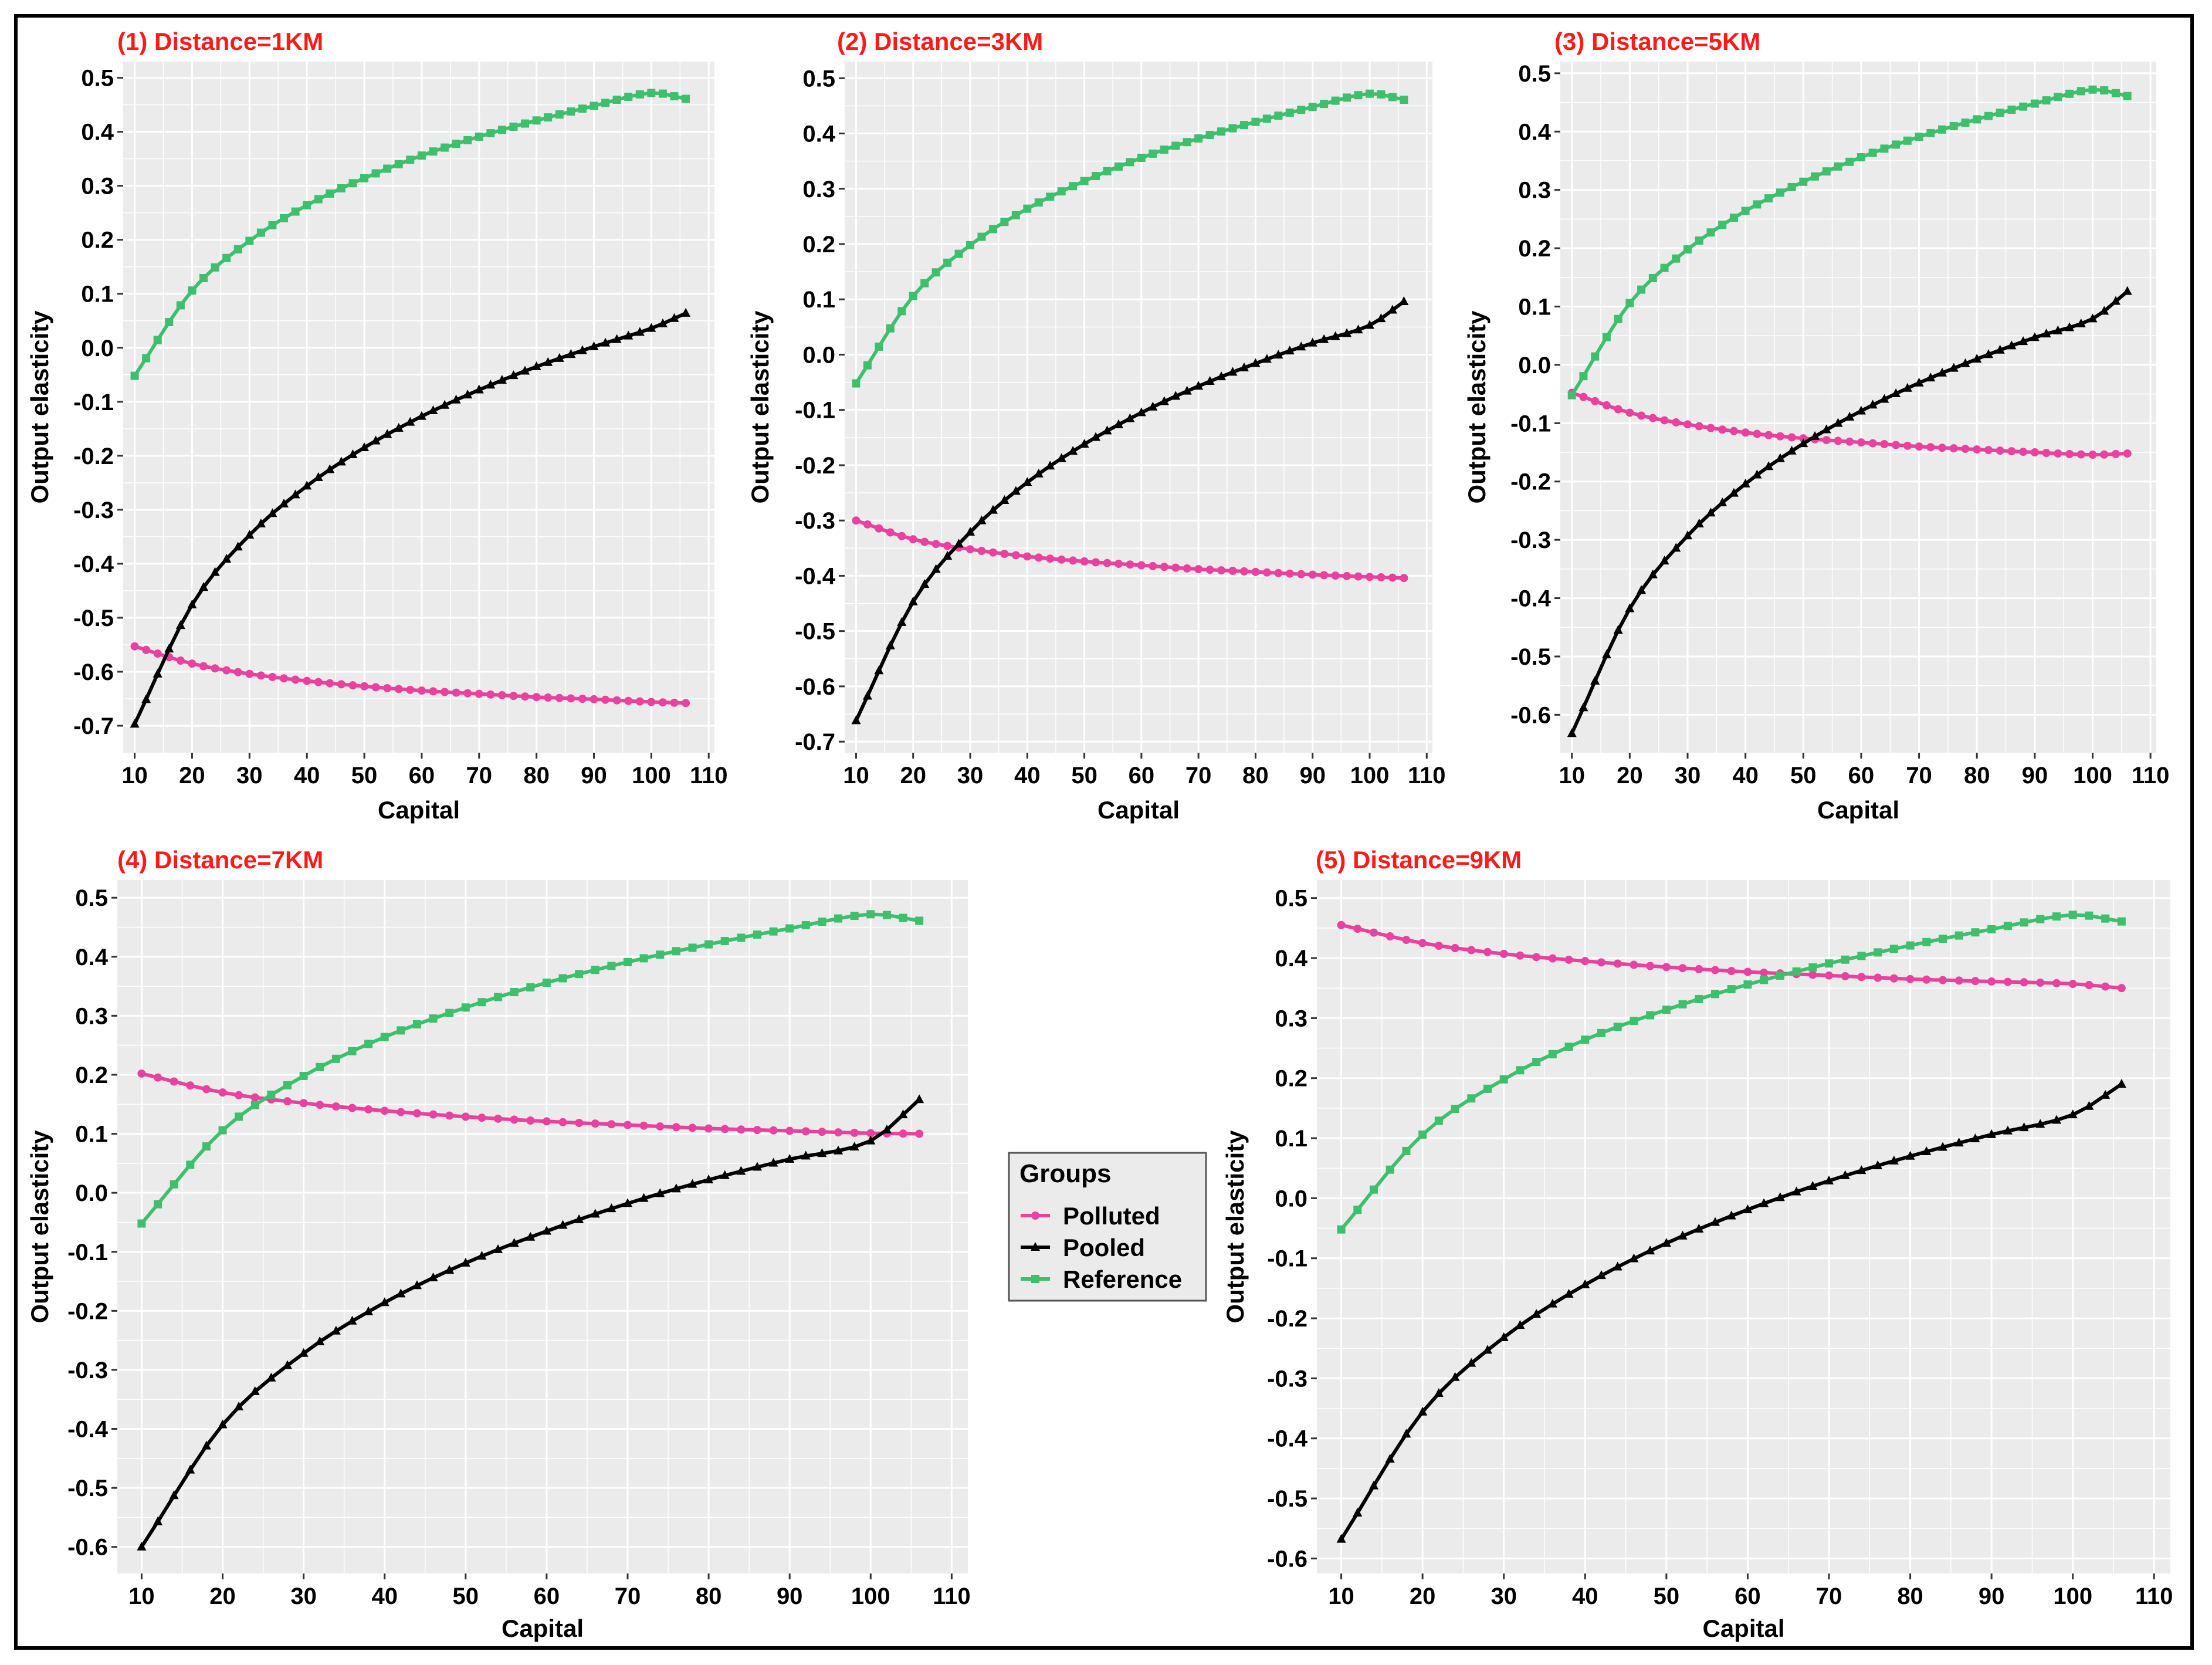 This screenshot has height=1665, width=2212. What do you see at coordinates (1142, 775) in the screenshot?
I see `x-tick-label: 60` at bounding box center [1142, 775].